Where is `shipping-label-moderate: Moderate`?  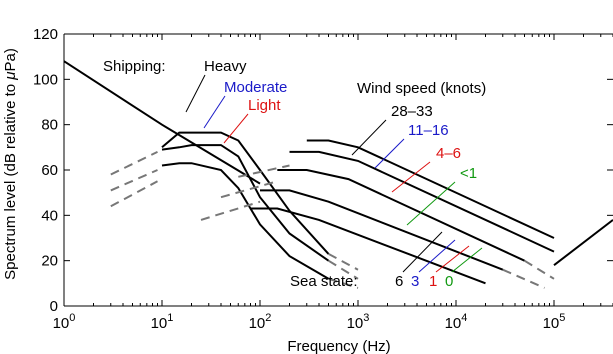
shipping-label-moderate: Moderate is located at coordinates (255, 87).